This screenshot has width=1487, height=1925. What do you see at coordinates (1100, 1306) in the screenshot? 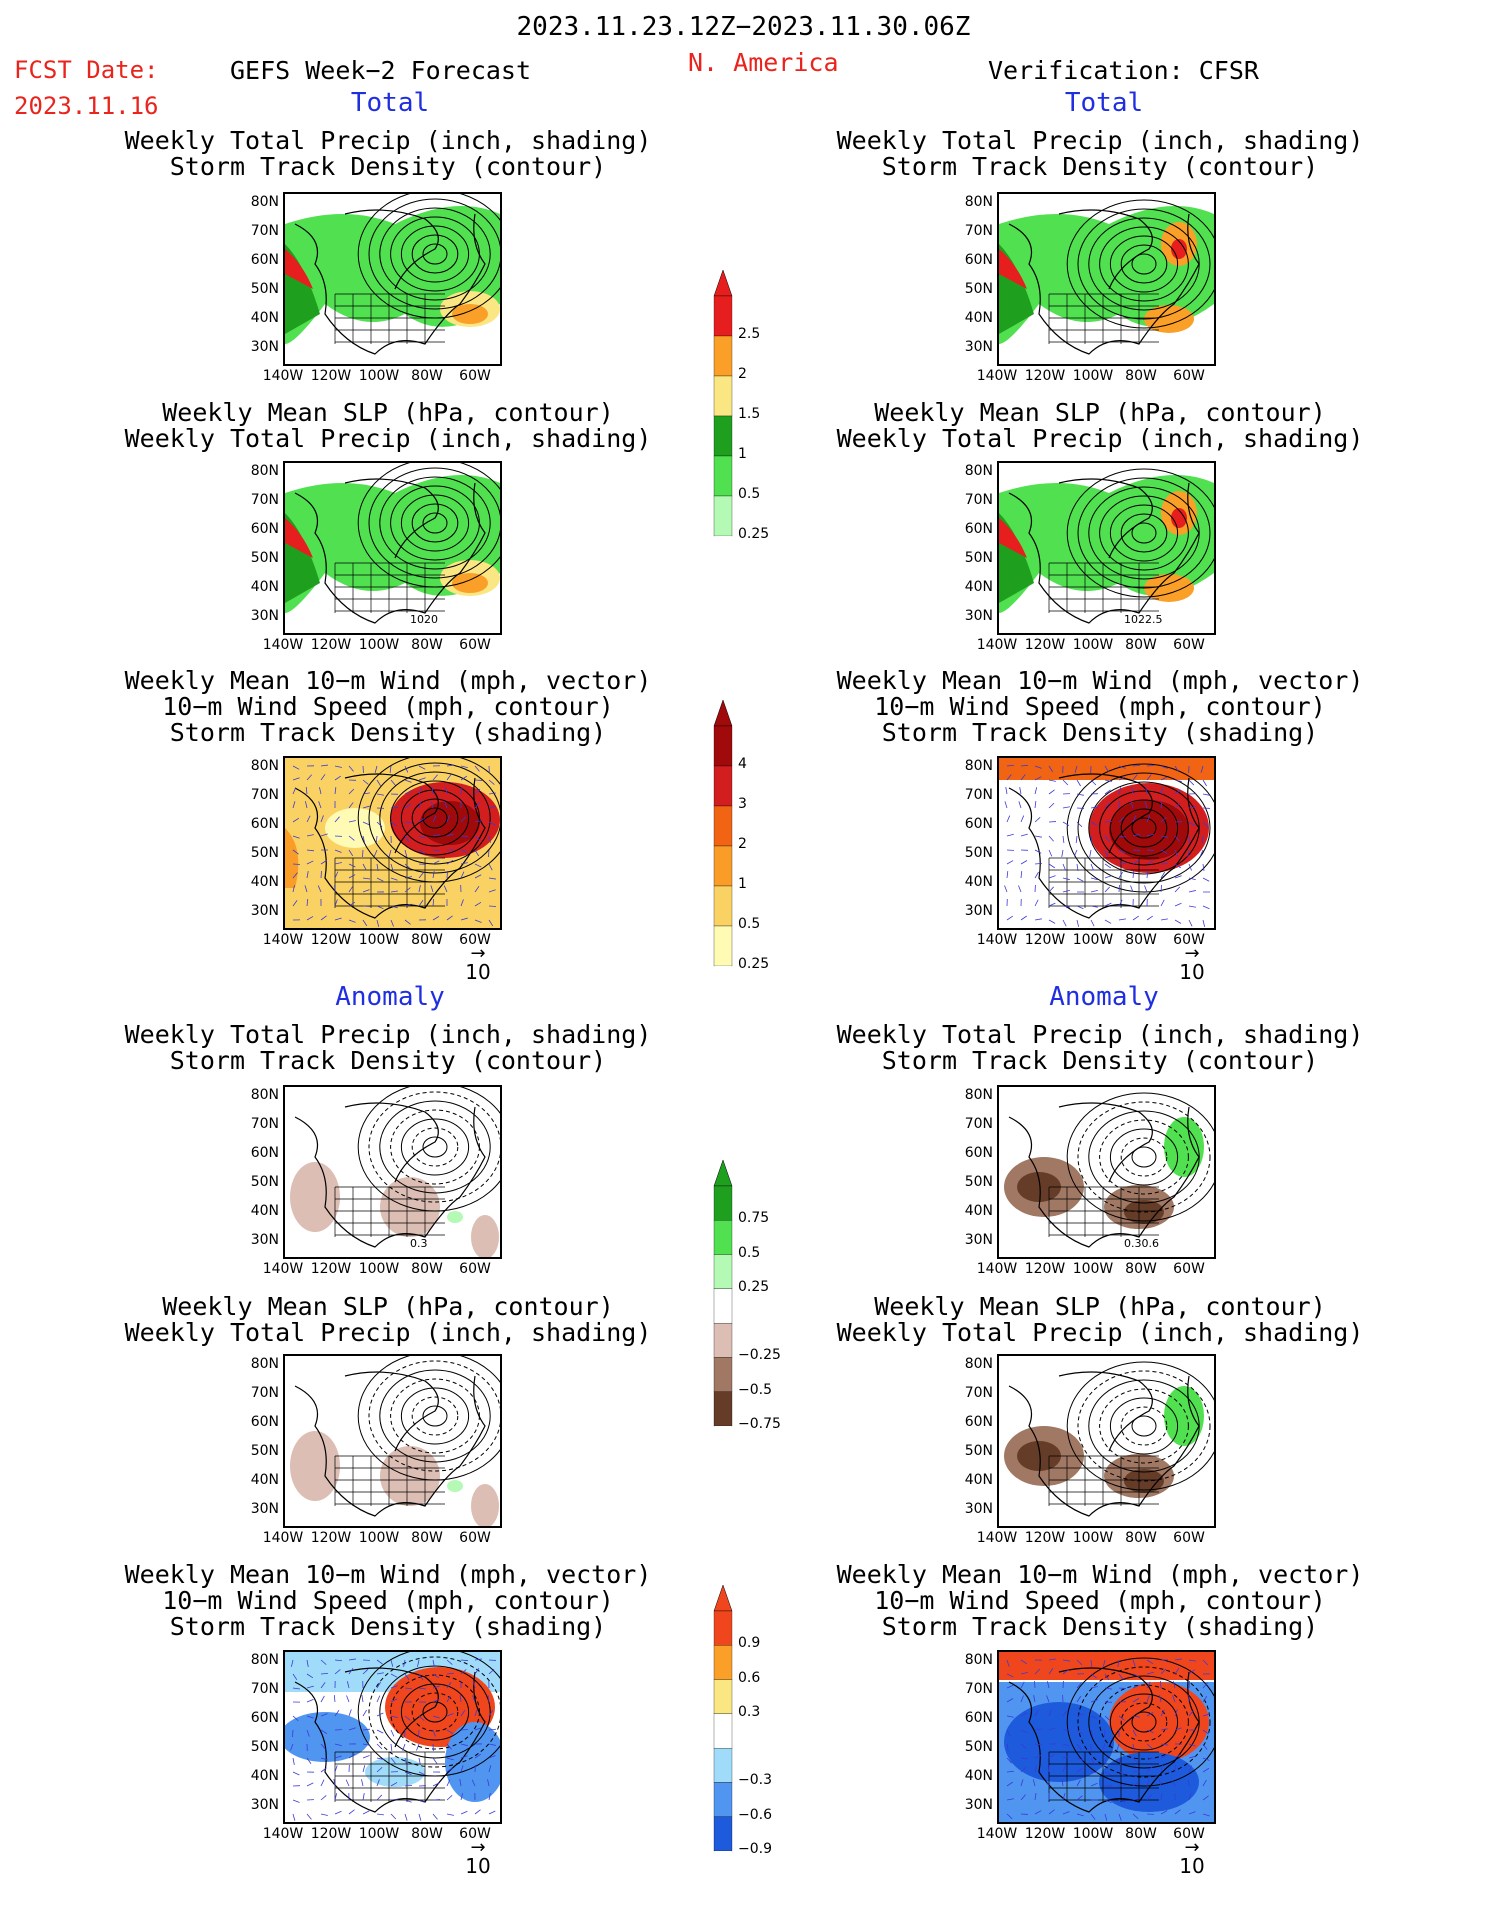
I see `right-panel-5-title-line: Weekly Mean SLP (hPa, contour)` at bounding box center [1100, 1306].